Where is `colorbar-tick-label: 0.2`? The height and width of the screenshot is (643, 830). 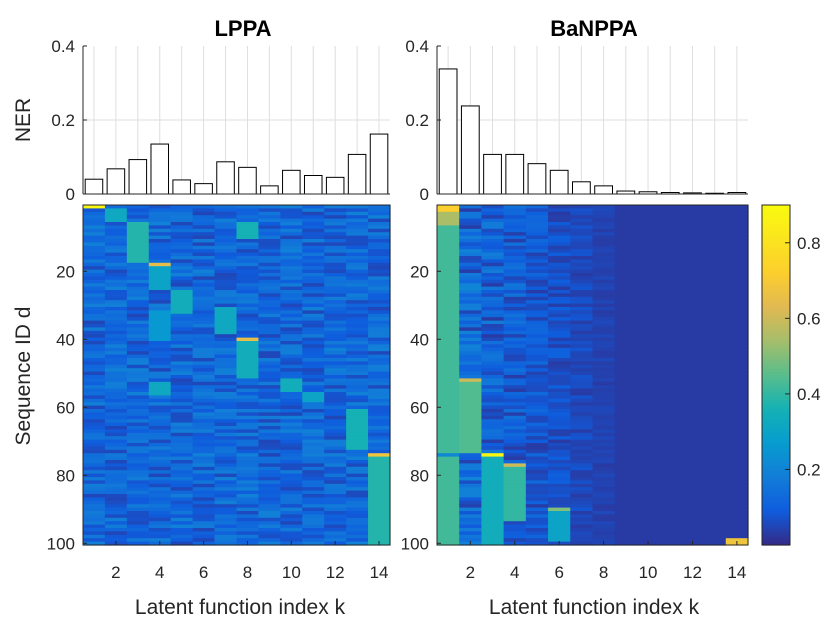 colorbar-tick-label: 0.2 is located at coordinates (809, 469).